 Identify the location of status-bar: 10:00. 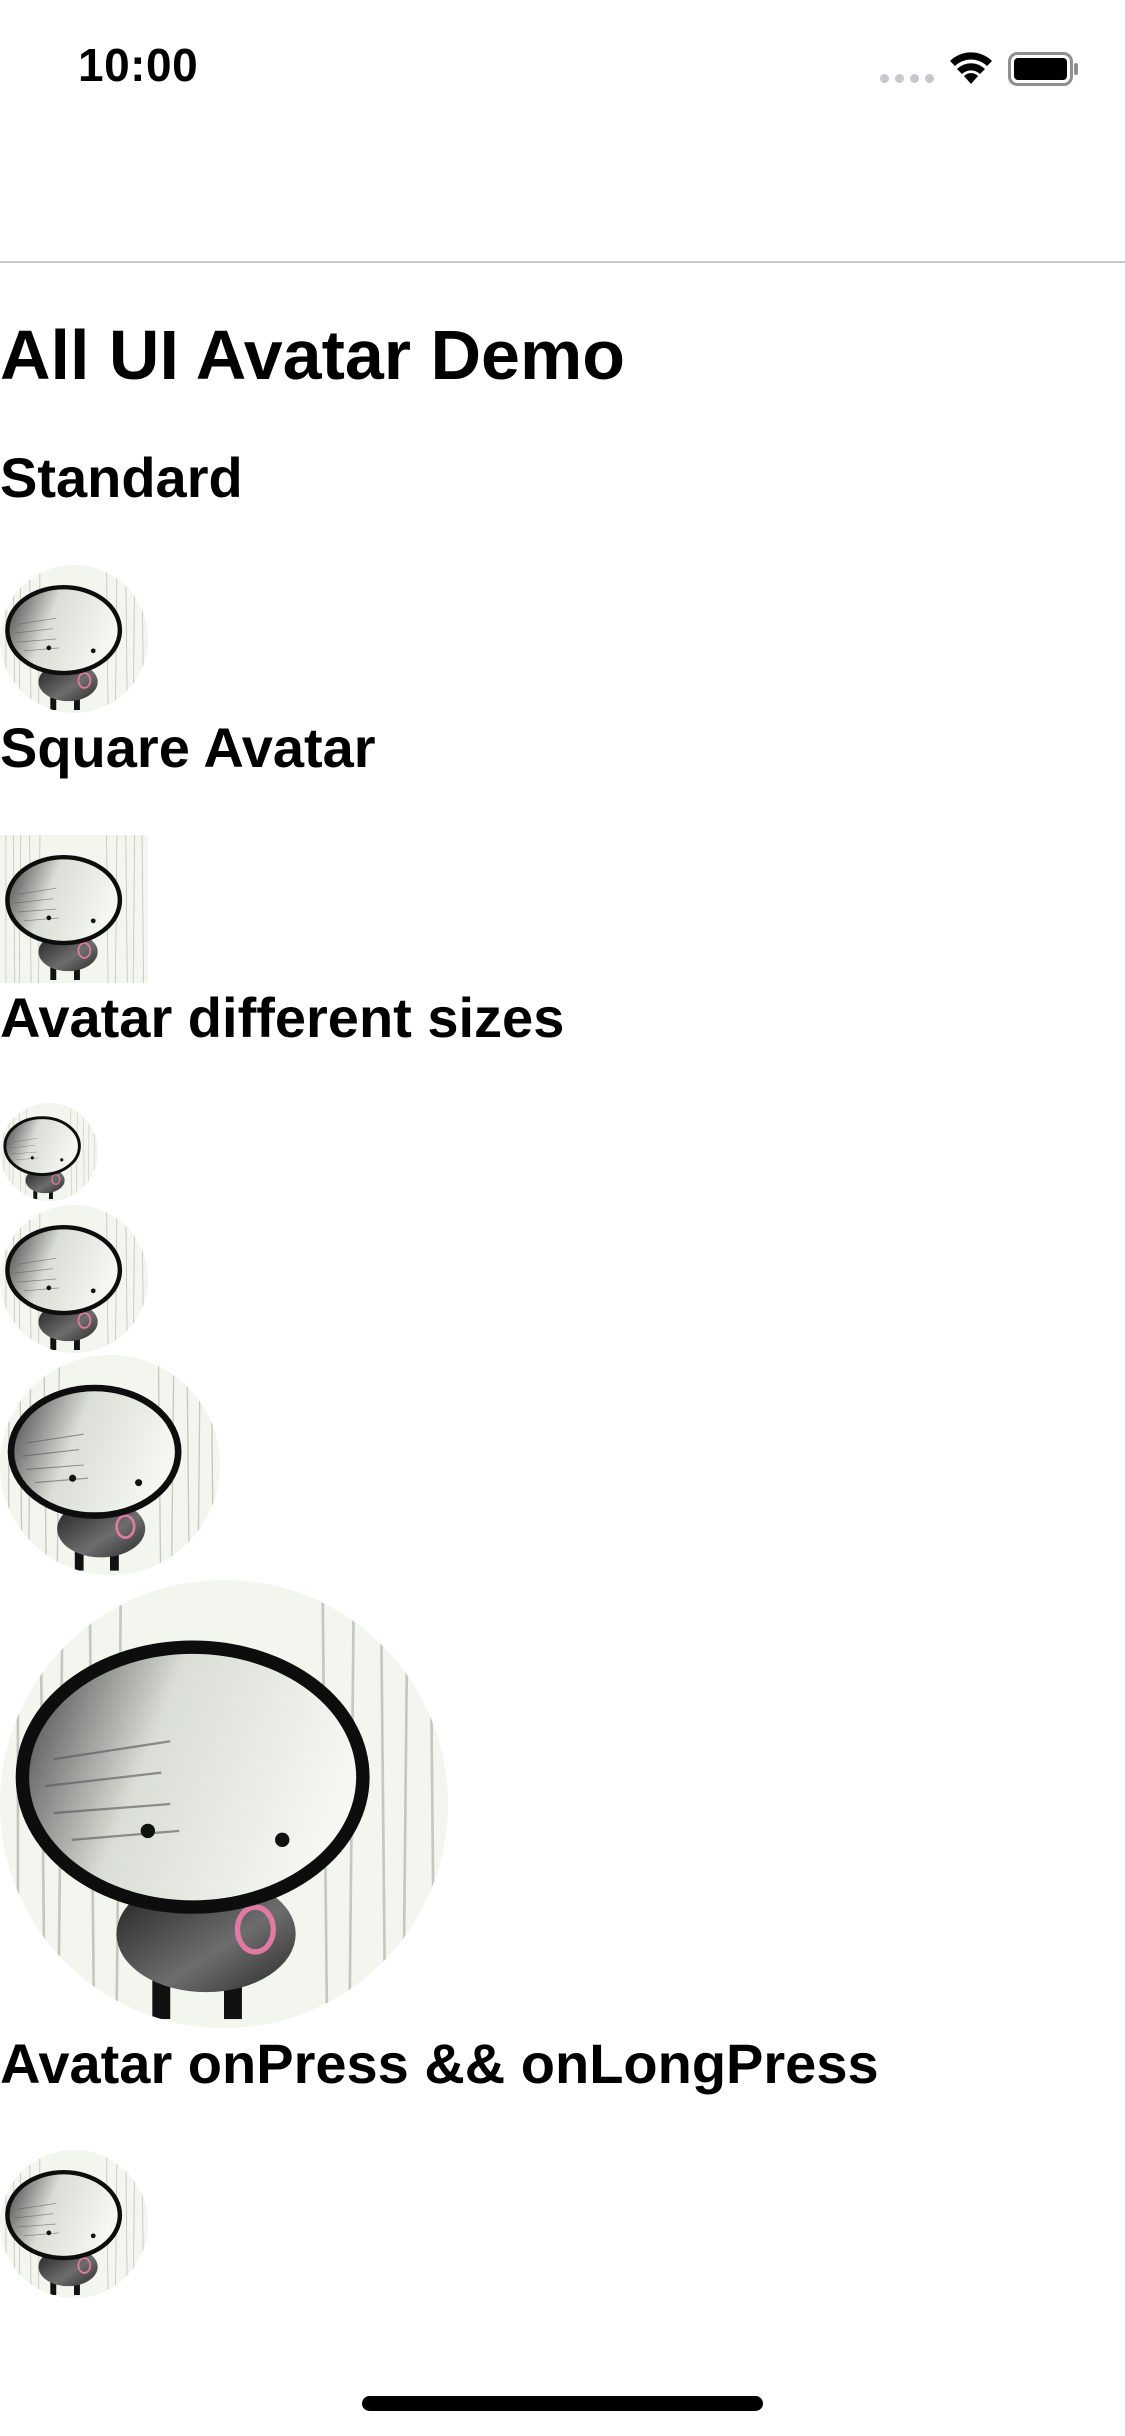
(562, 66).